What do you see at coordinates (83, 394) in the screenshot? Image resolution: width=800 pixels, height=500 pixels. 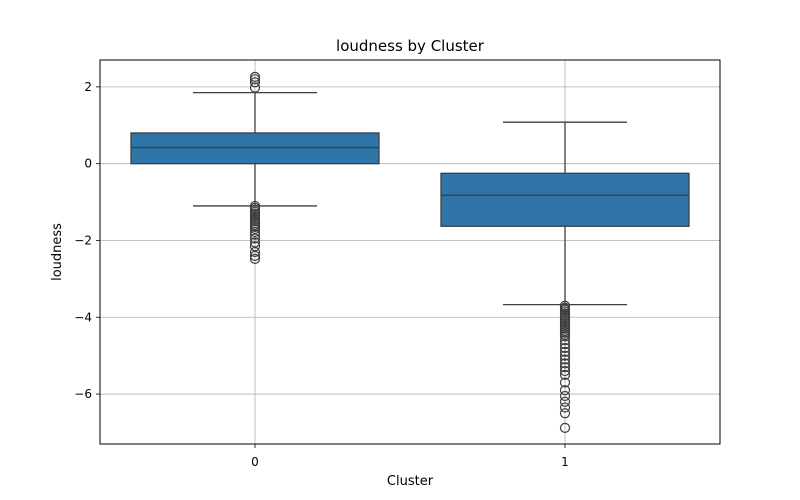 I see `y-tick-label: −6` at bounding box center [83, 394].